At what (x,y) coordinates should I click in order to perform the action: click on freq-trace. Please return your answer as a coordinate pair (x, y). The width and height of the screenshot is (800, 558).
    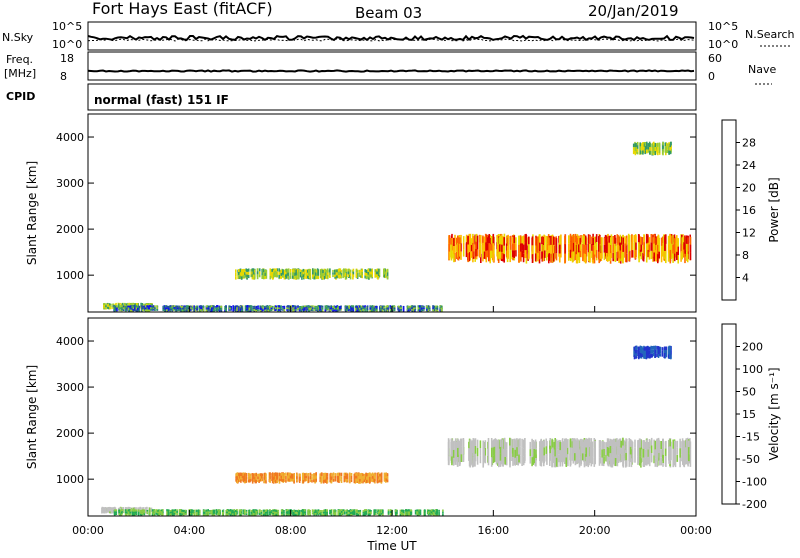
    Looking at the image, I should click on (391, 70).